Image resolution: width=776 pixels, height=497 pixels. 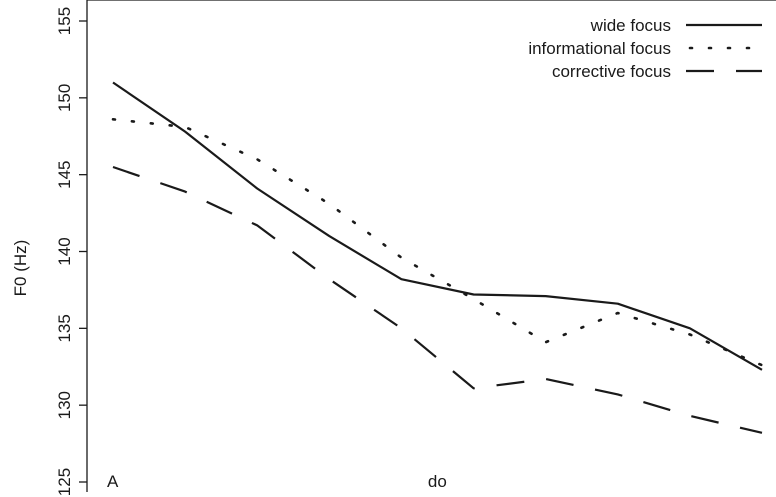 I want to click on y-tick-label-155: 155, so click(x=64, y=21).